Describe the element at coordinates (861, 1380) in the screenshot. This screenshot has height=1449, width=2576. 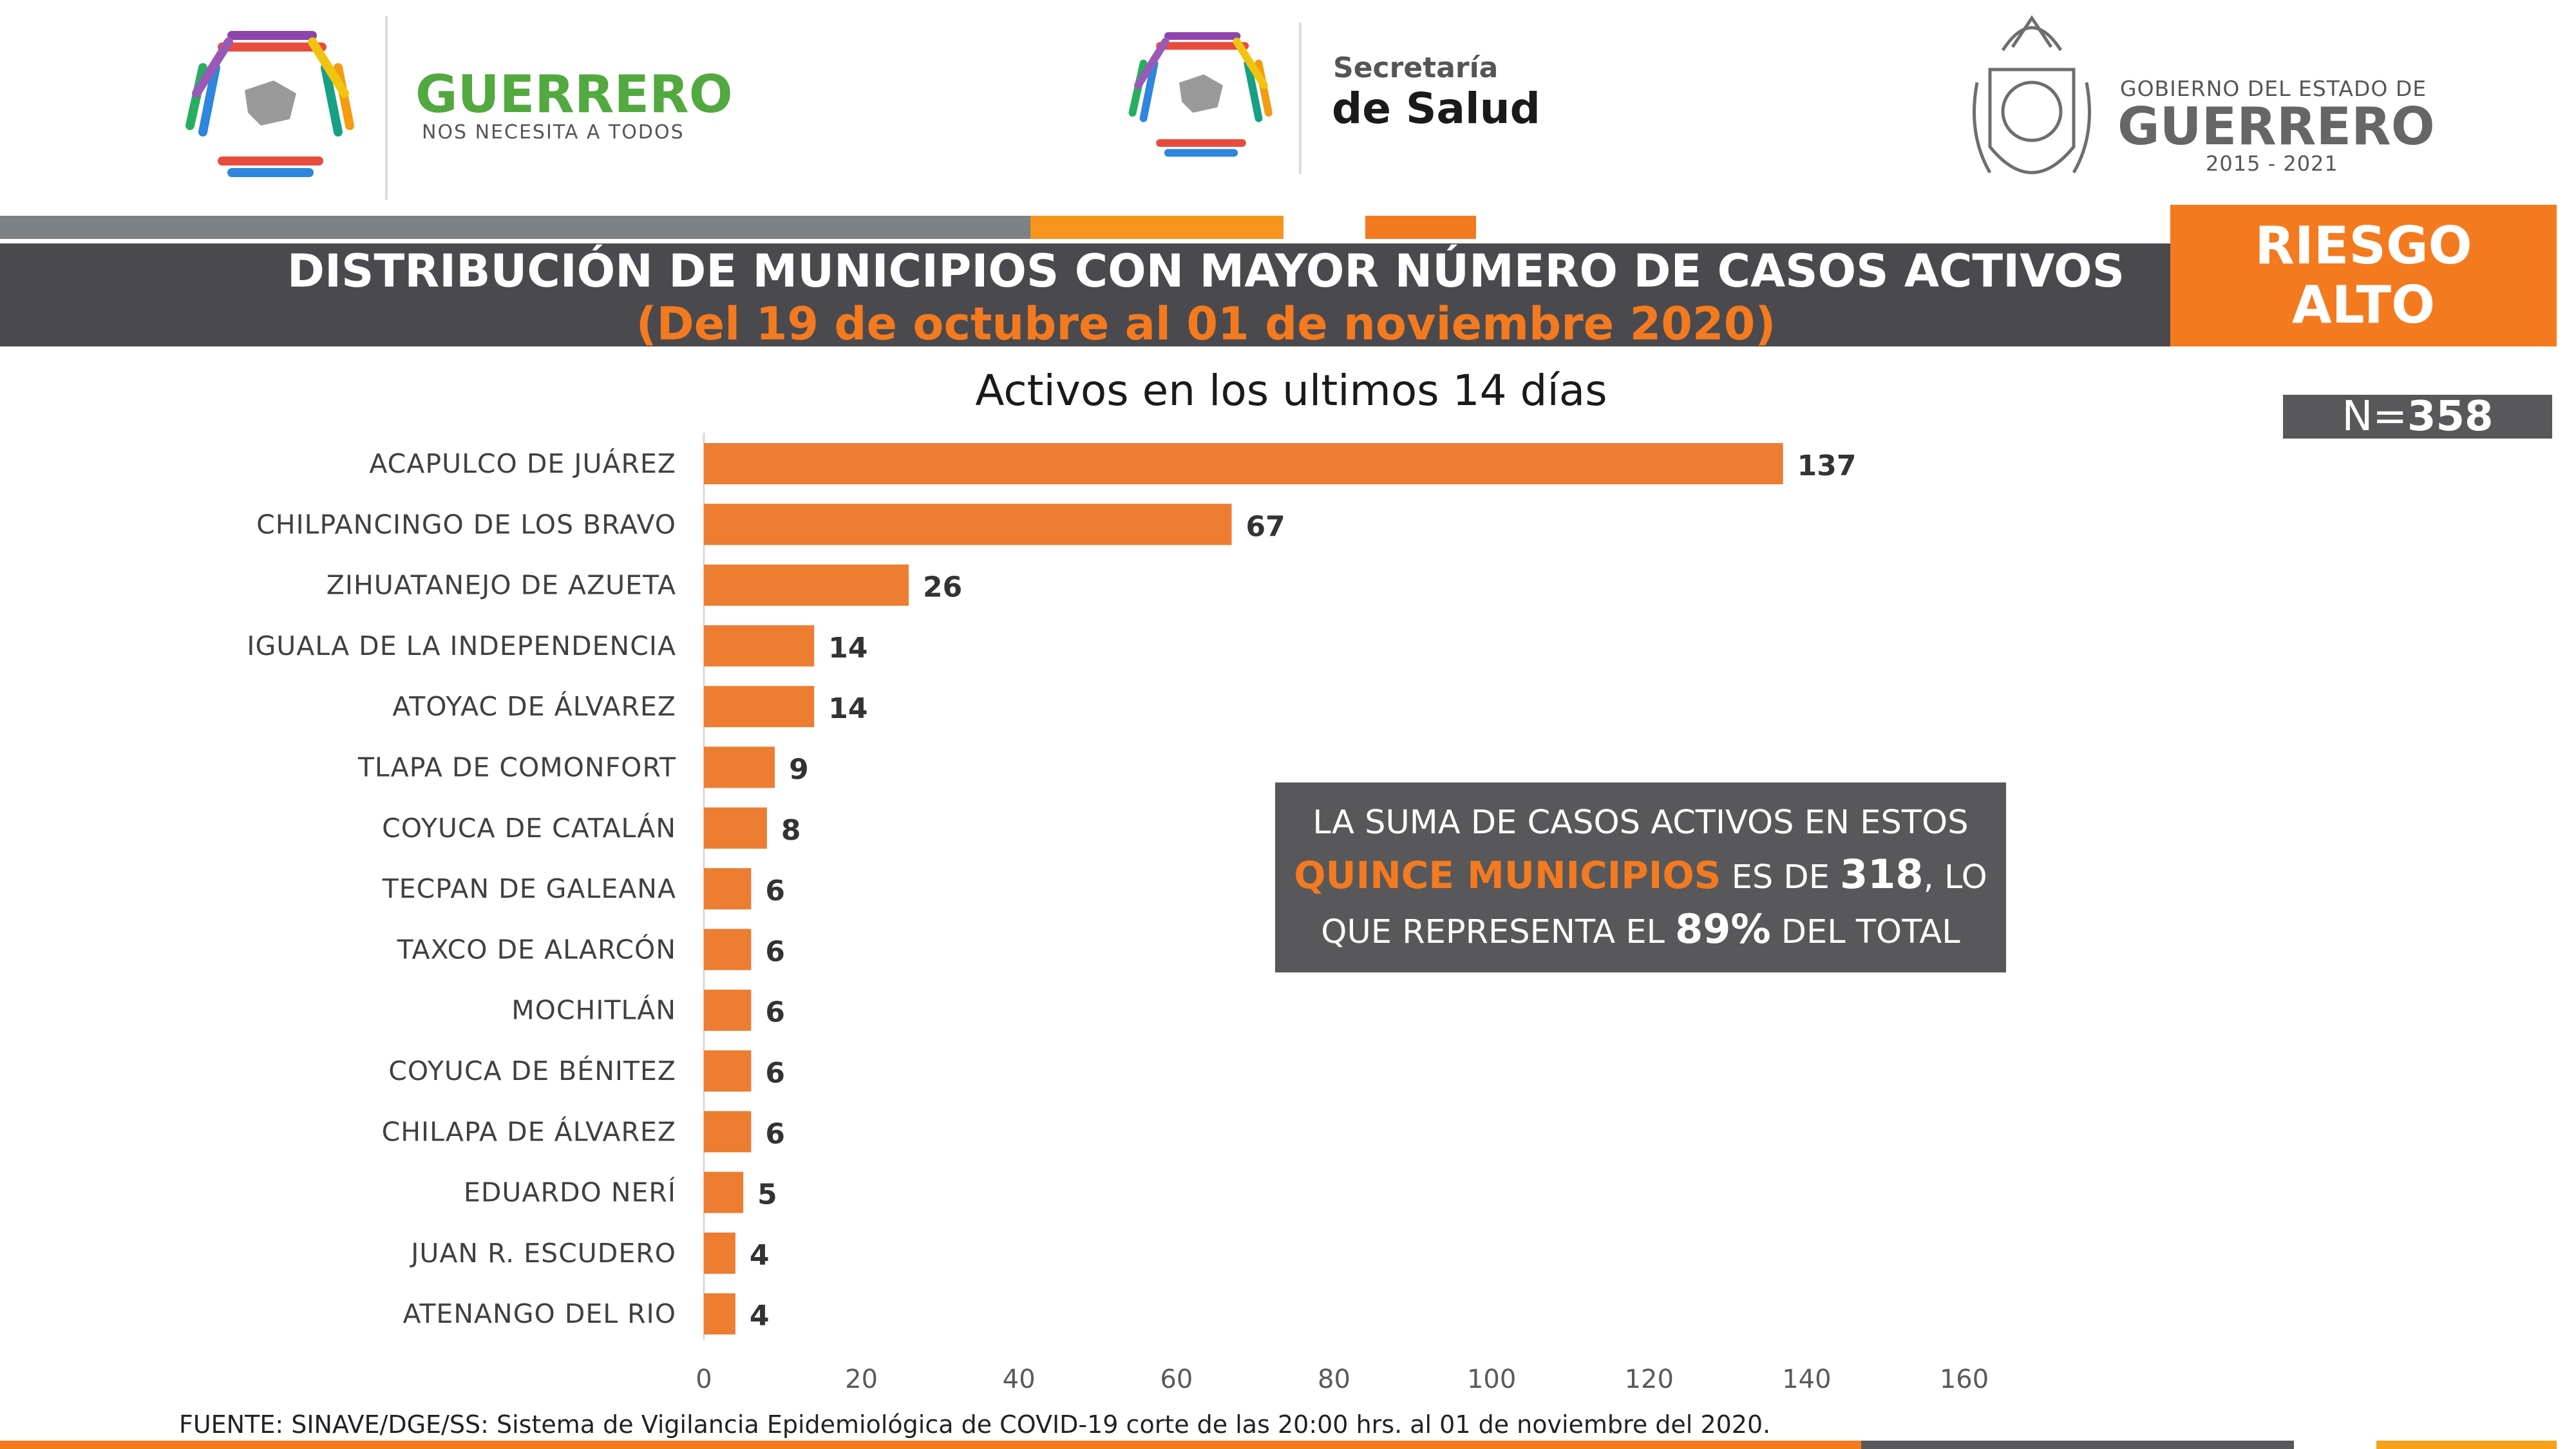
I see `x-tick-label-20: 20` at that location.